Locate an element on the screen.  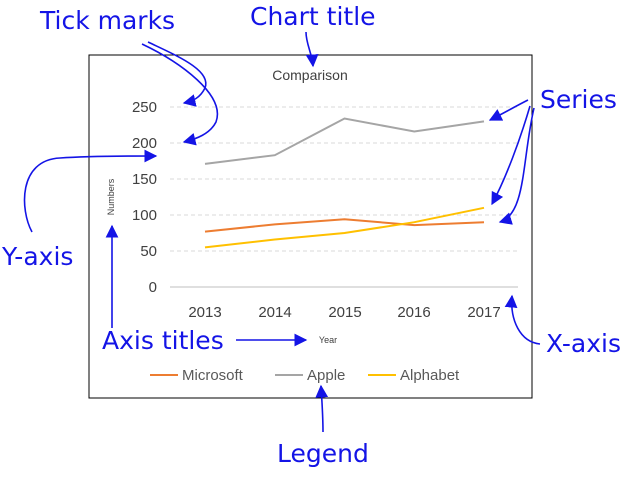
x-tick-label: 2017 is located at coordinates (483, 312).